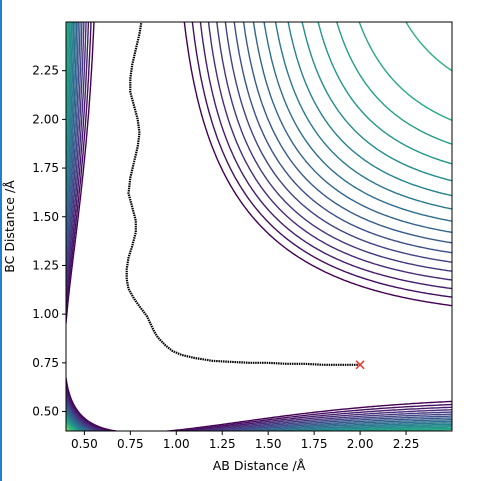  I want to click on y-tick-label: 1.00, so click(45, 314).